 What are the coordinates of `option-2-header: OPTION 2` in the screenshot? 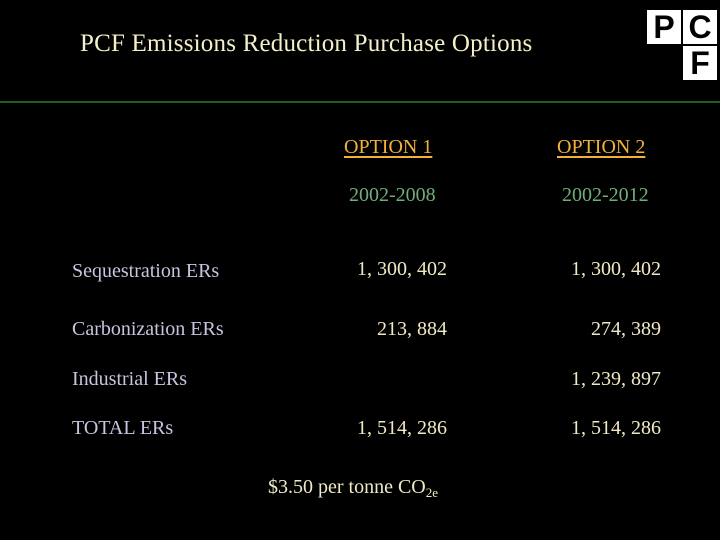 It's located at (601, 147).